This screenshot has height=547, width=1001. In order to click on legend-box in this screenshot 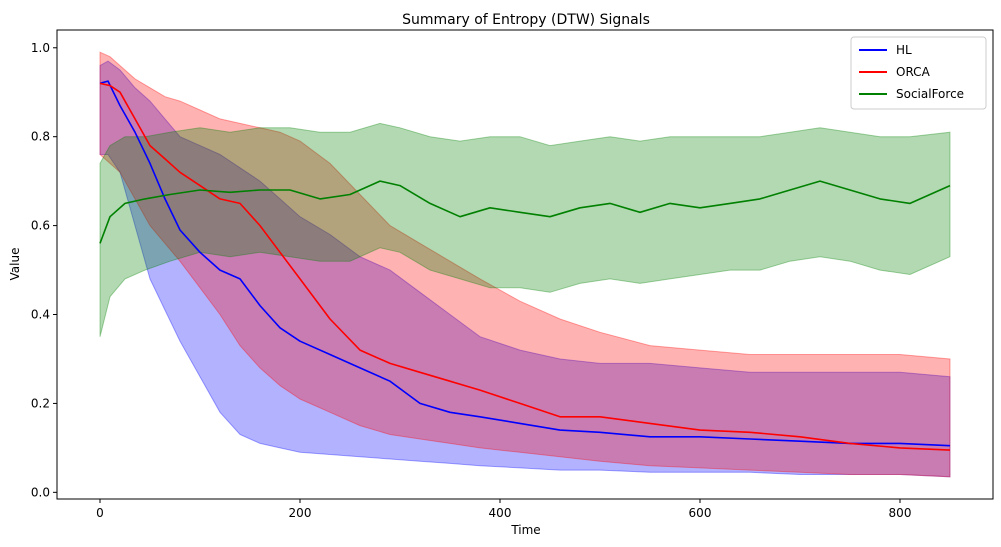, I will do `click(918, 73)`.